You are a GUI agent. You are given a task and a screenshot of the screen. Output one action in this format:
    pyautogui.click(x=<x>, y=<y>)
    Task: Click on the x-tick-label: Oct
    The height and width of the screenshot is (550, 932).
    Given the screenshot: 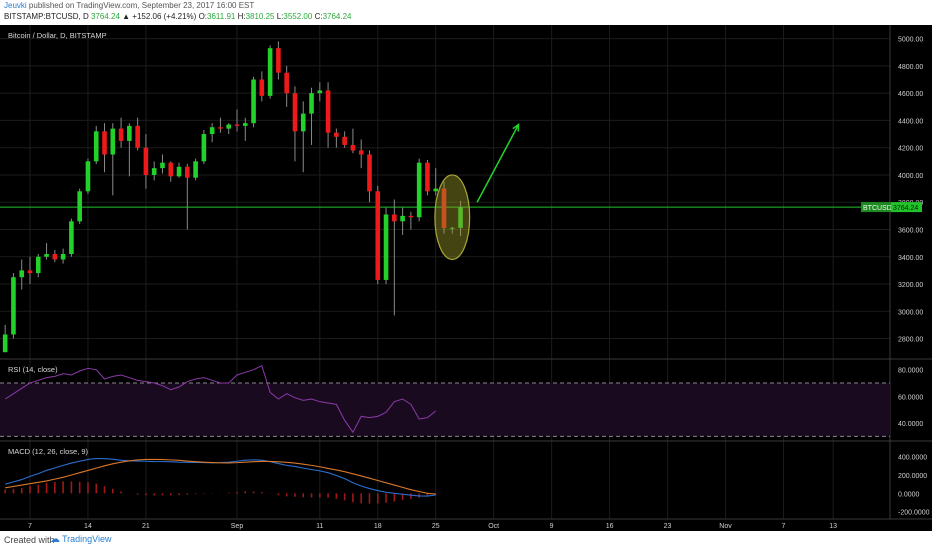 What is the action you would take?
    pyautogui.click(x=493, y=526)
    